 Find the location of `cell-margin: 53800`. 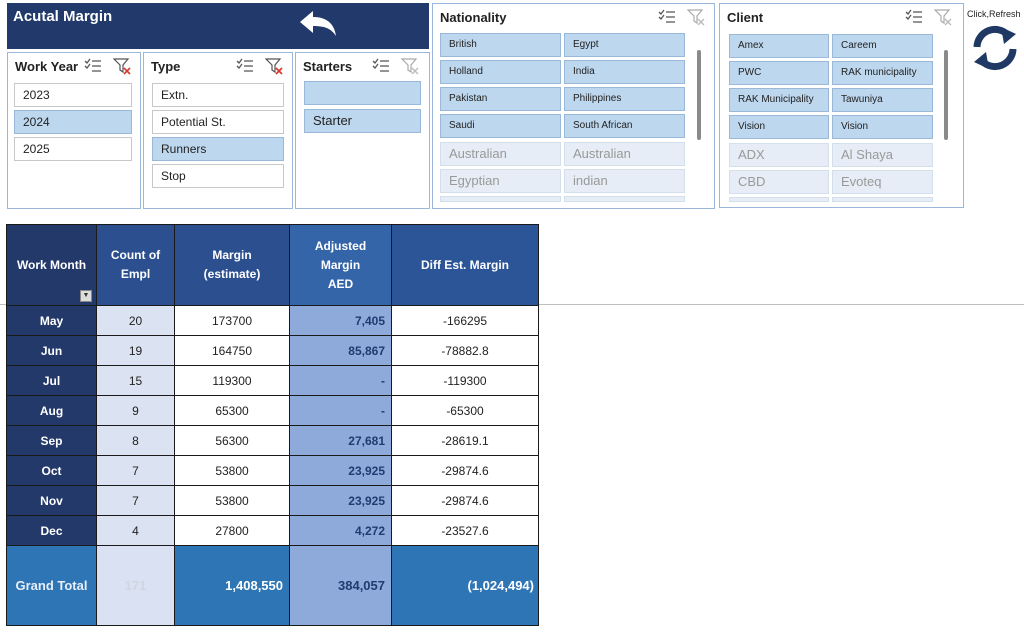

cell-margin: 53800 is located at coordinates (232, 500).